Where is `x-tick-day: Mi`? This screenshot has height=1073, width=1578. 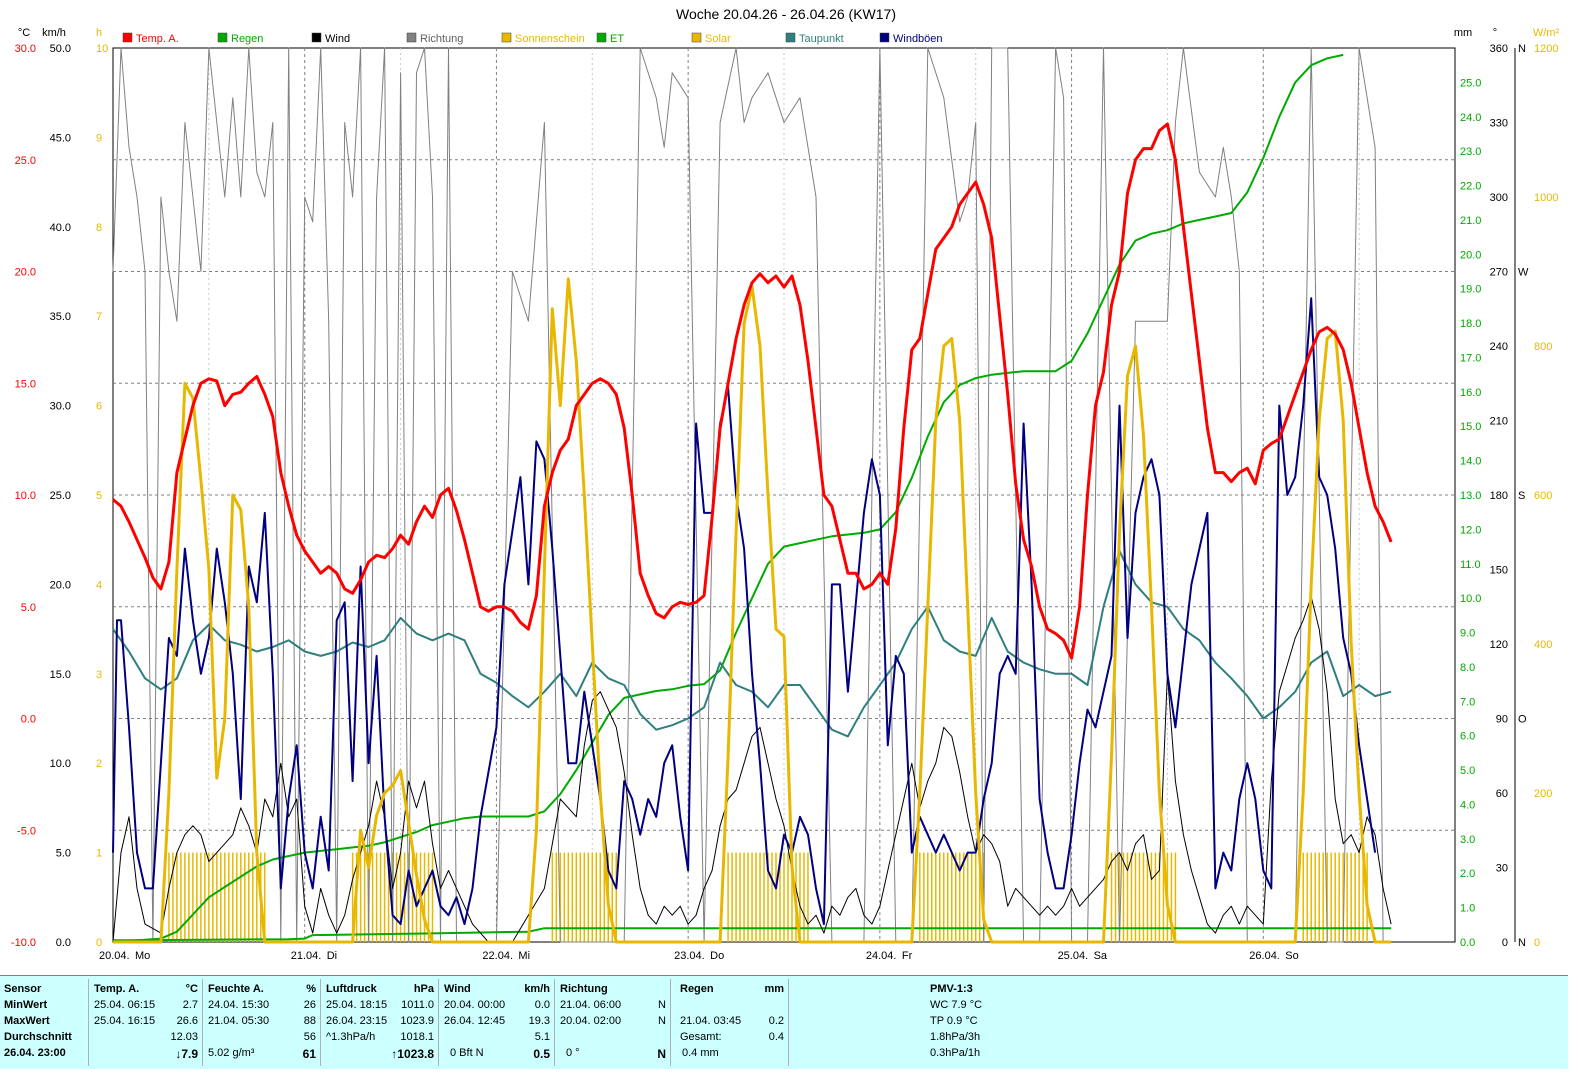
x-tick-day: Mi is located at coordinates (524, 956).